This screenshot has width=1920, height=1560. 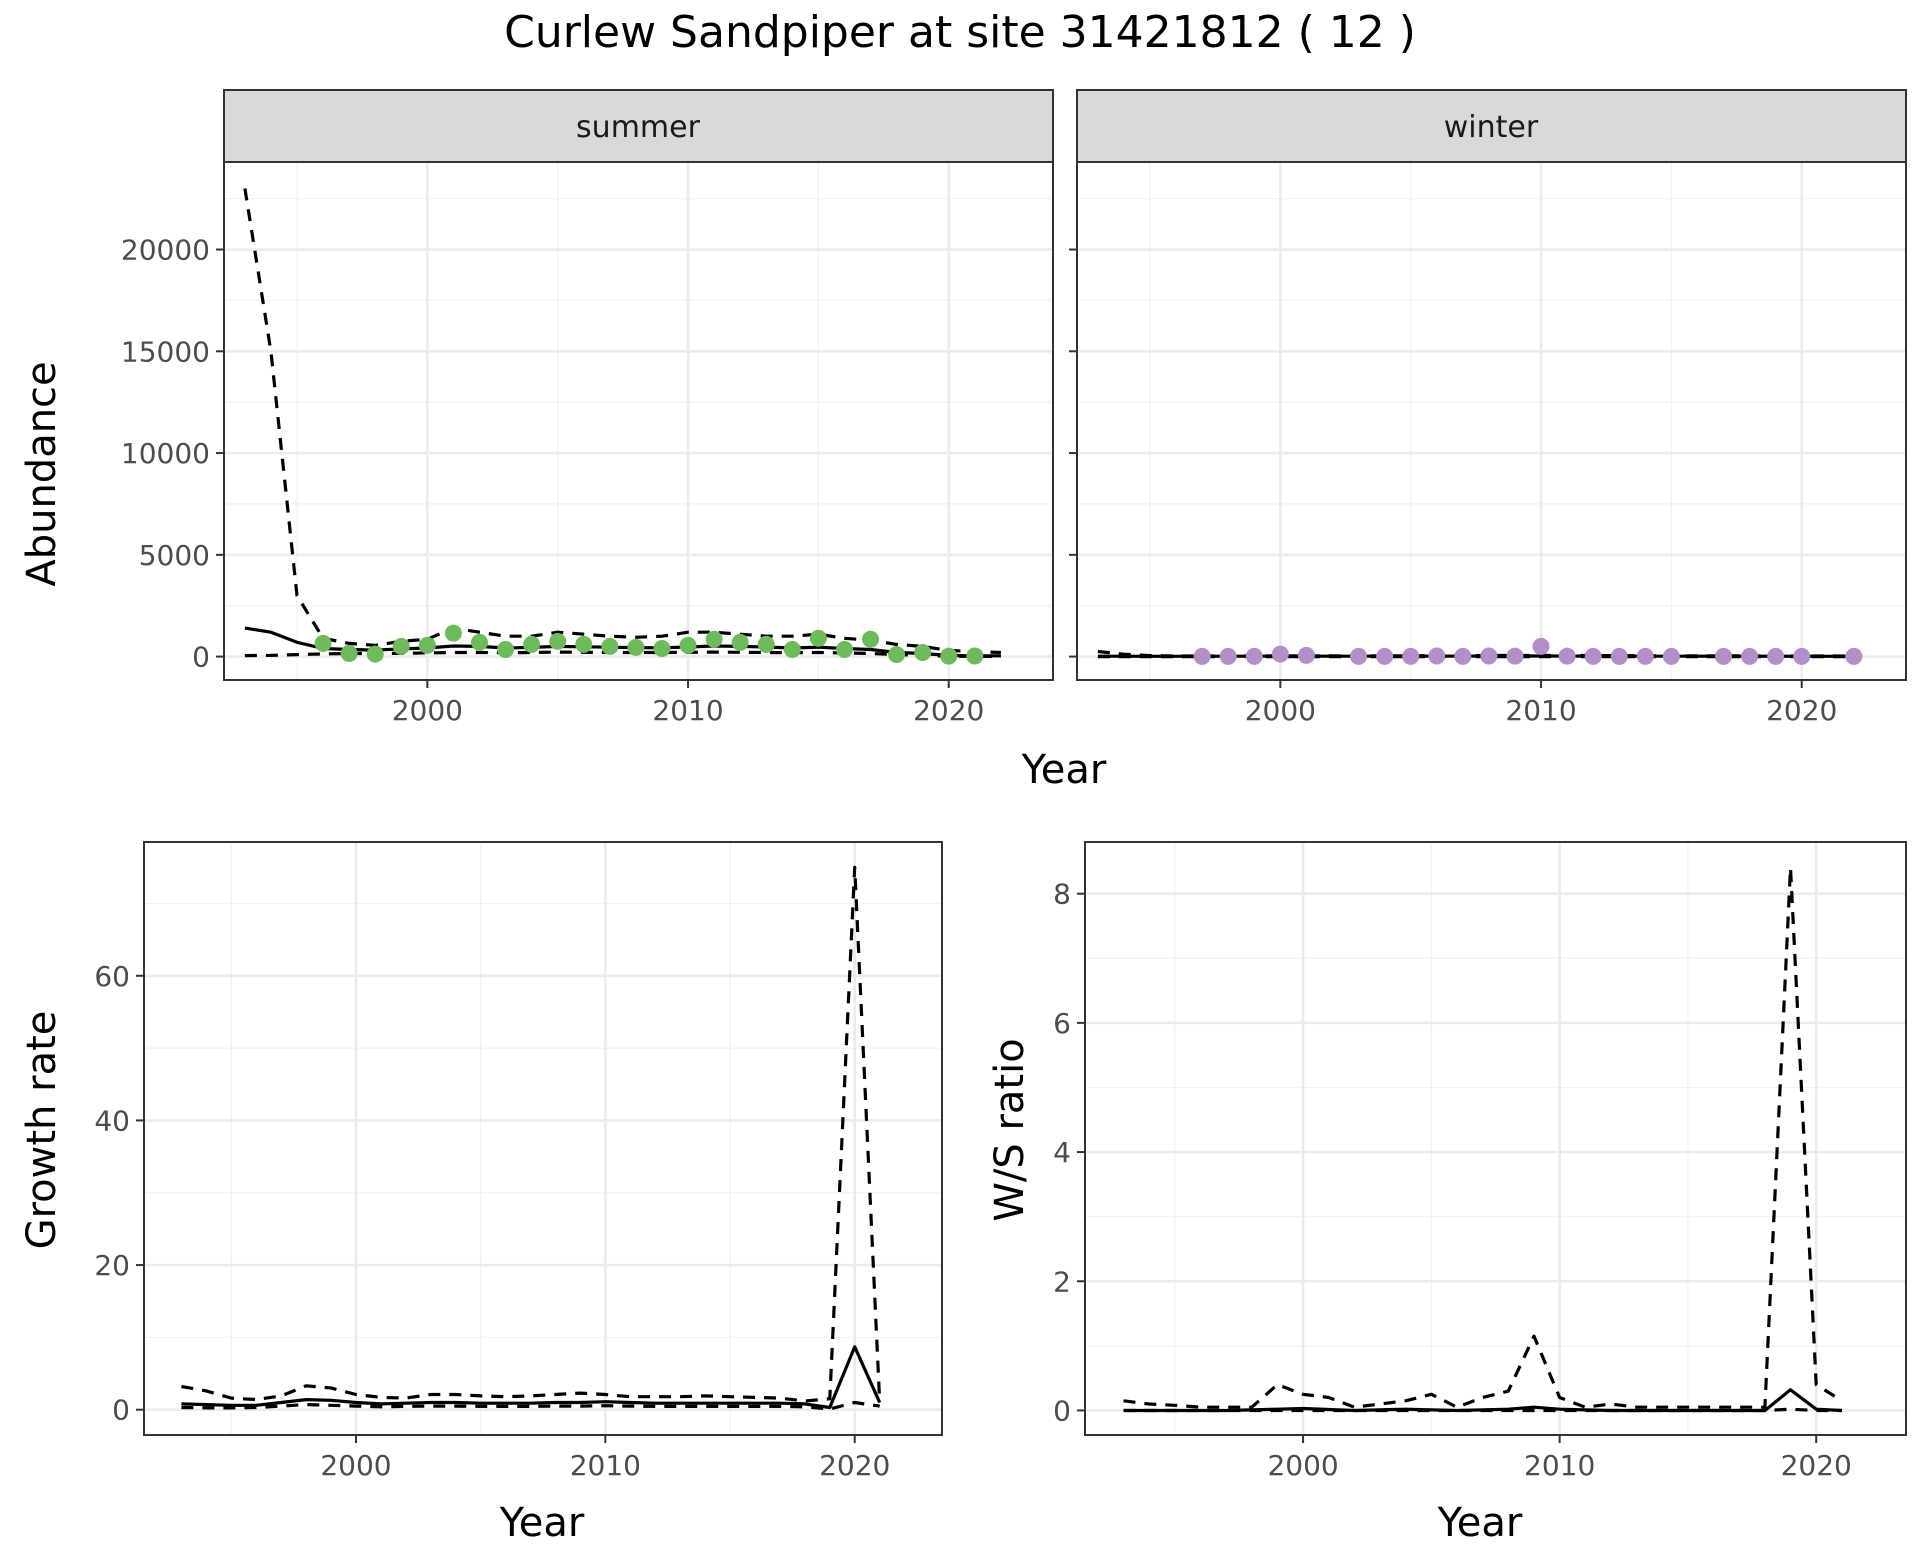 What do you see at coordinates (427, 710) in the screenshot?
I see `x-tick-label-summer: 2000` at bounding box center [427, 710].